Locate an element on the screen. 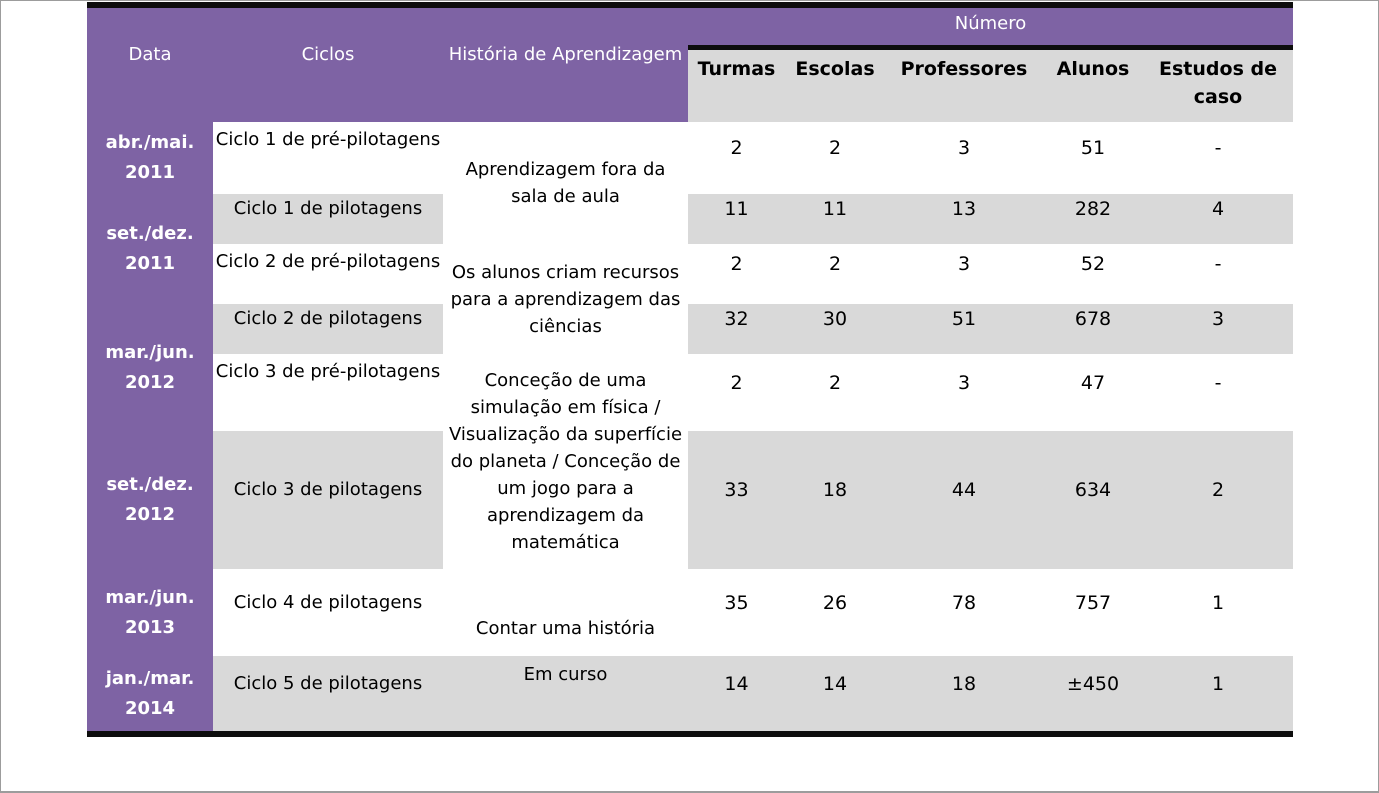 Image resolution: width=1379 pixels, height=793 pixels. alunos-cell: 282 is located at coordinates (1093, 219).